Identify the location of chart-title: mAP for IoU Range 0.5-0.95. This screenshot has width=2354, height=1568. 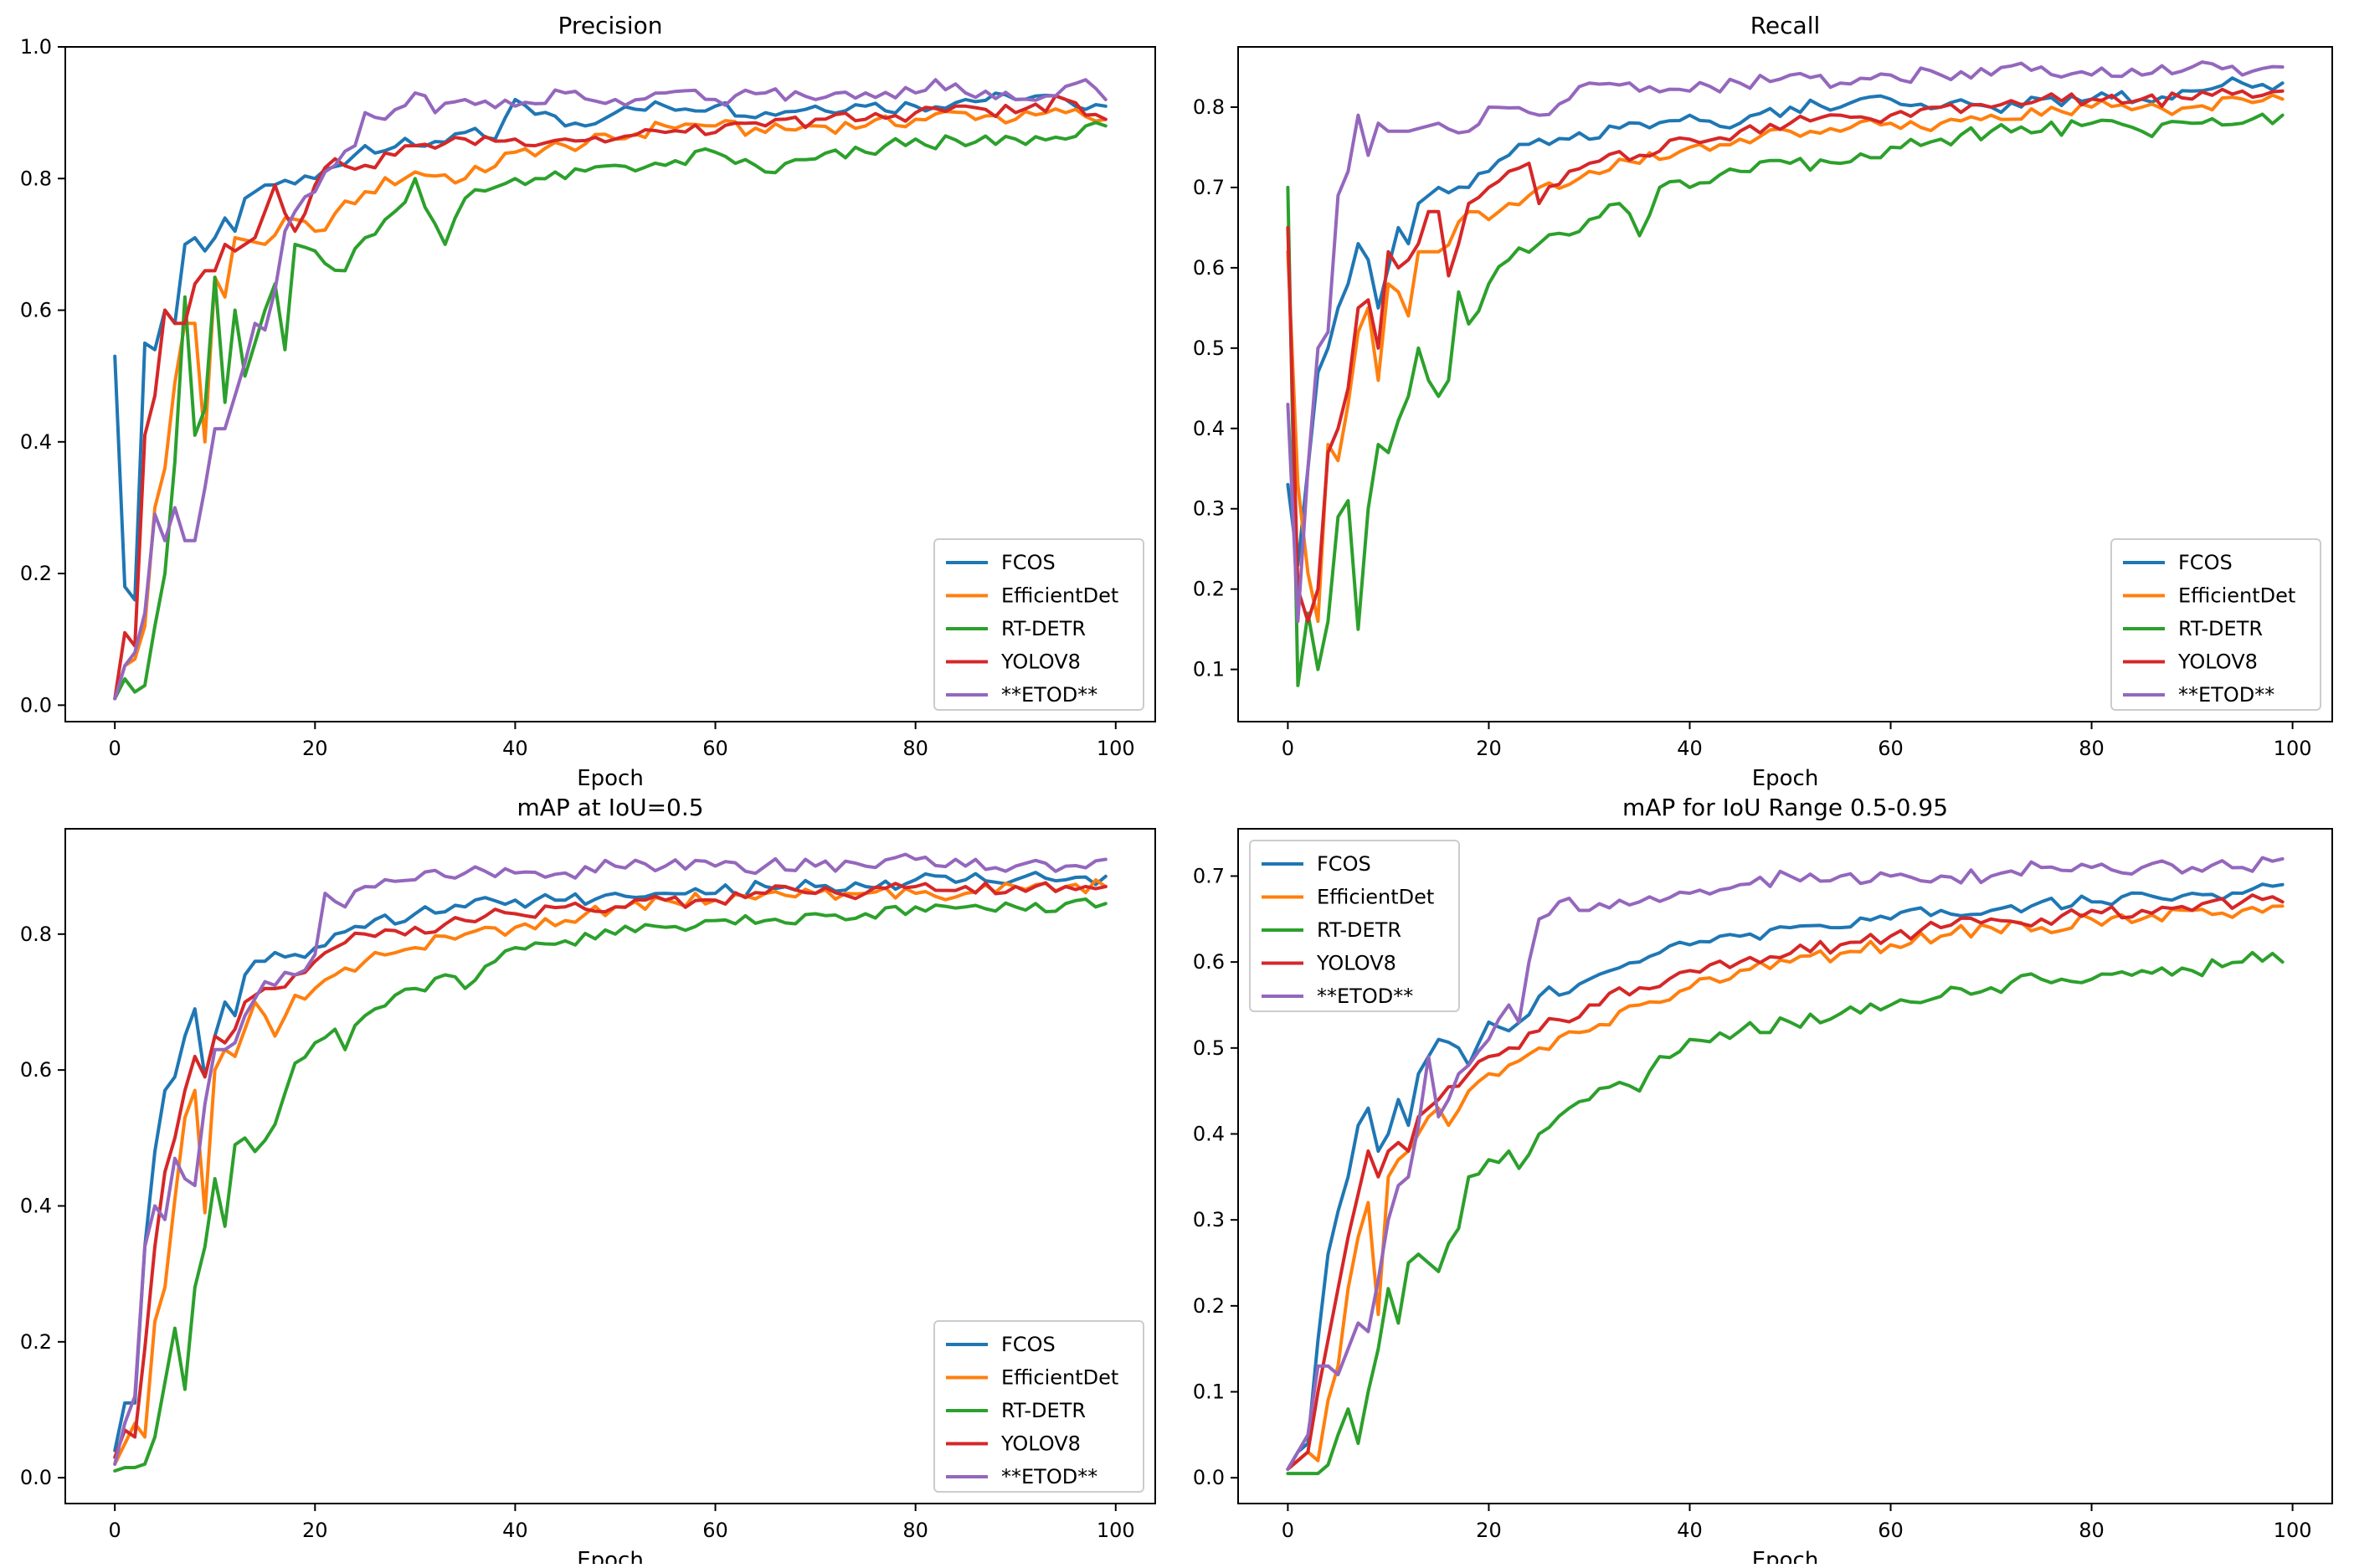
(1785, 807).